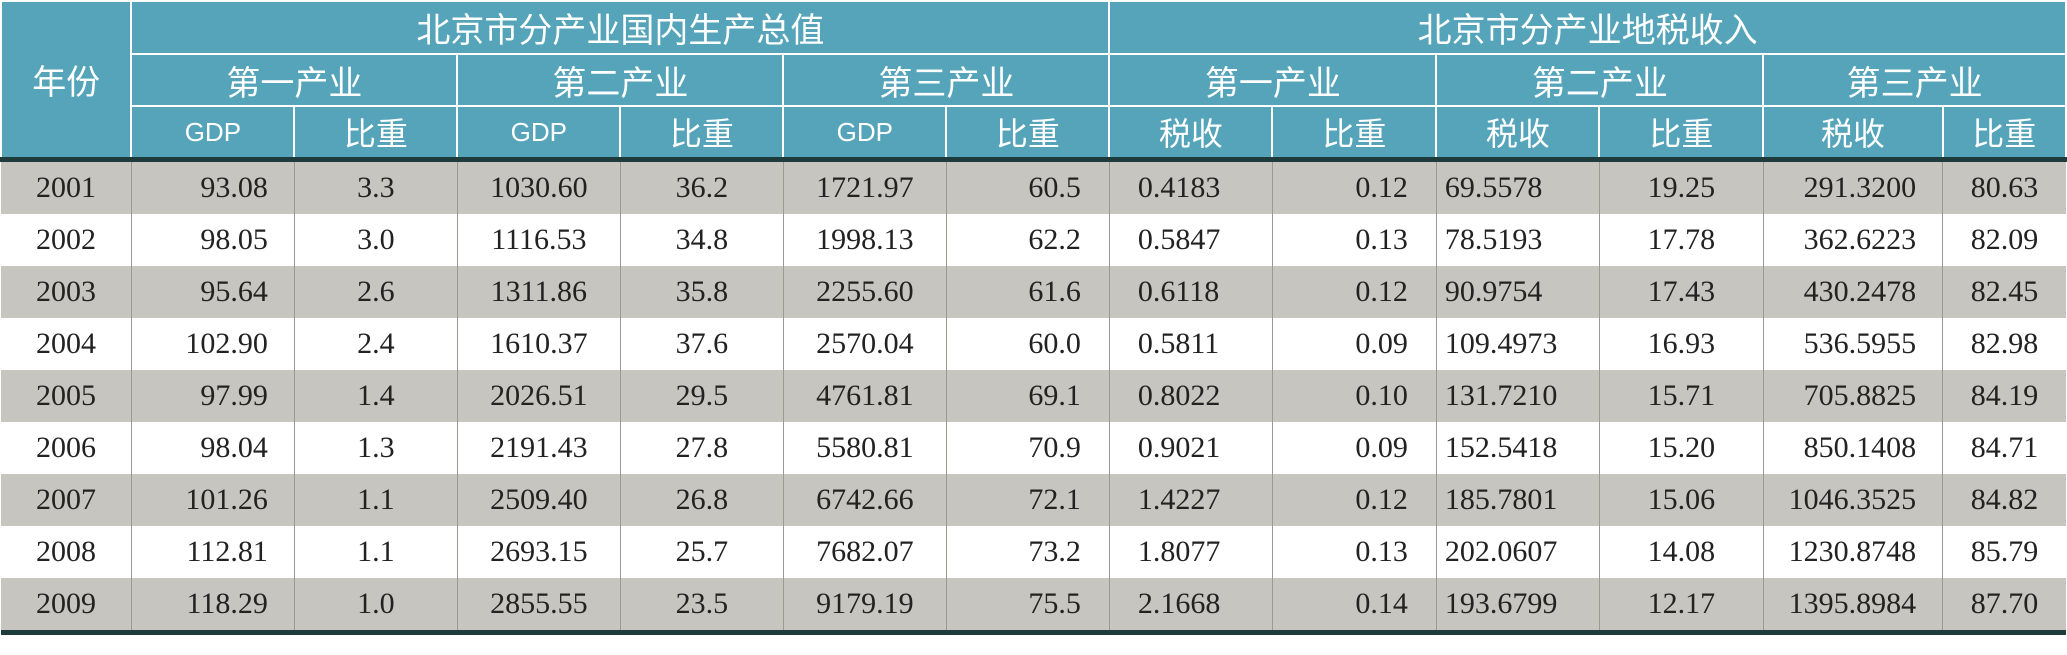  What do you see at coordinates (1517, 292) in the screenshot?
I see `secondary-tax-cell: 90.9754` at bounding box center [1517, 292].